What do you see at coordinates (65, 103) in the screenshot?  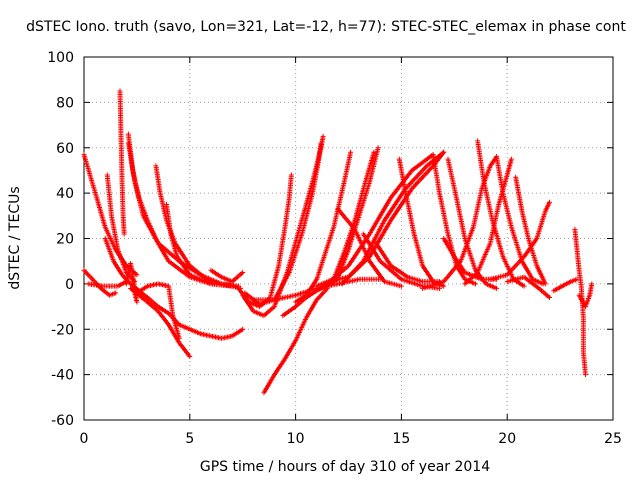 I see `y-tick-label: 80` at bounding box center [65, 103].